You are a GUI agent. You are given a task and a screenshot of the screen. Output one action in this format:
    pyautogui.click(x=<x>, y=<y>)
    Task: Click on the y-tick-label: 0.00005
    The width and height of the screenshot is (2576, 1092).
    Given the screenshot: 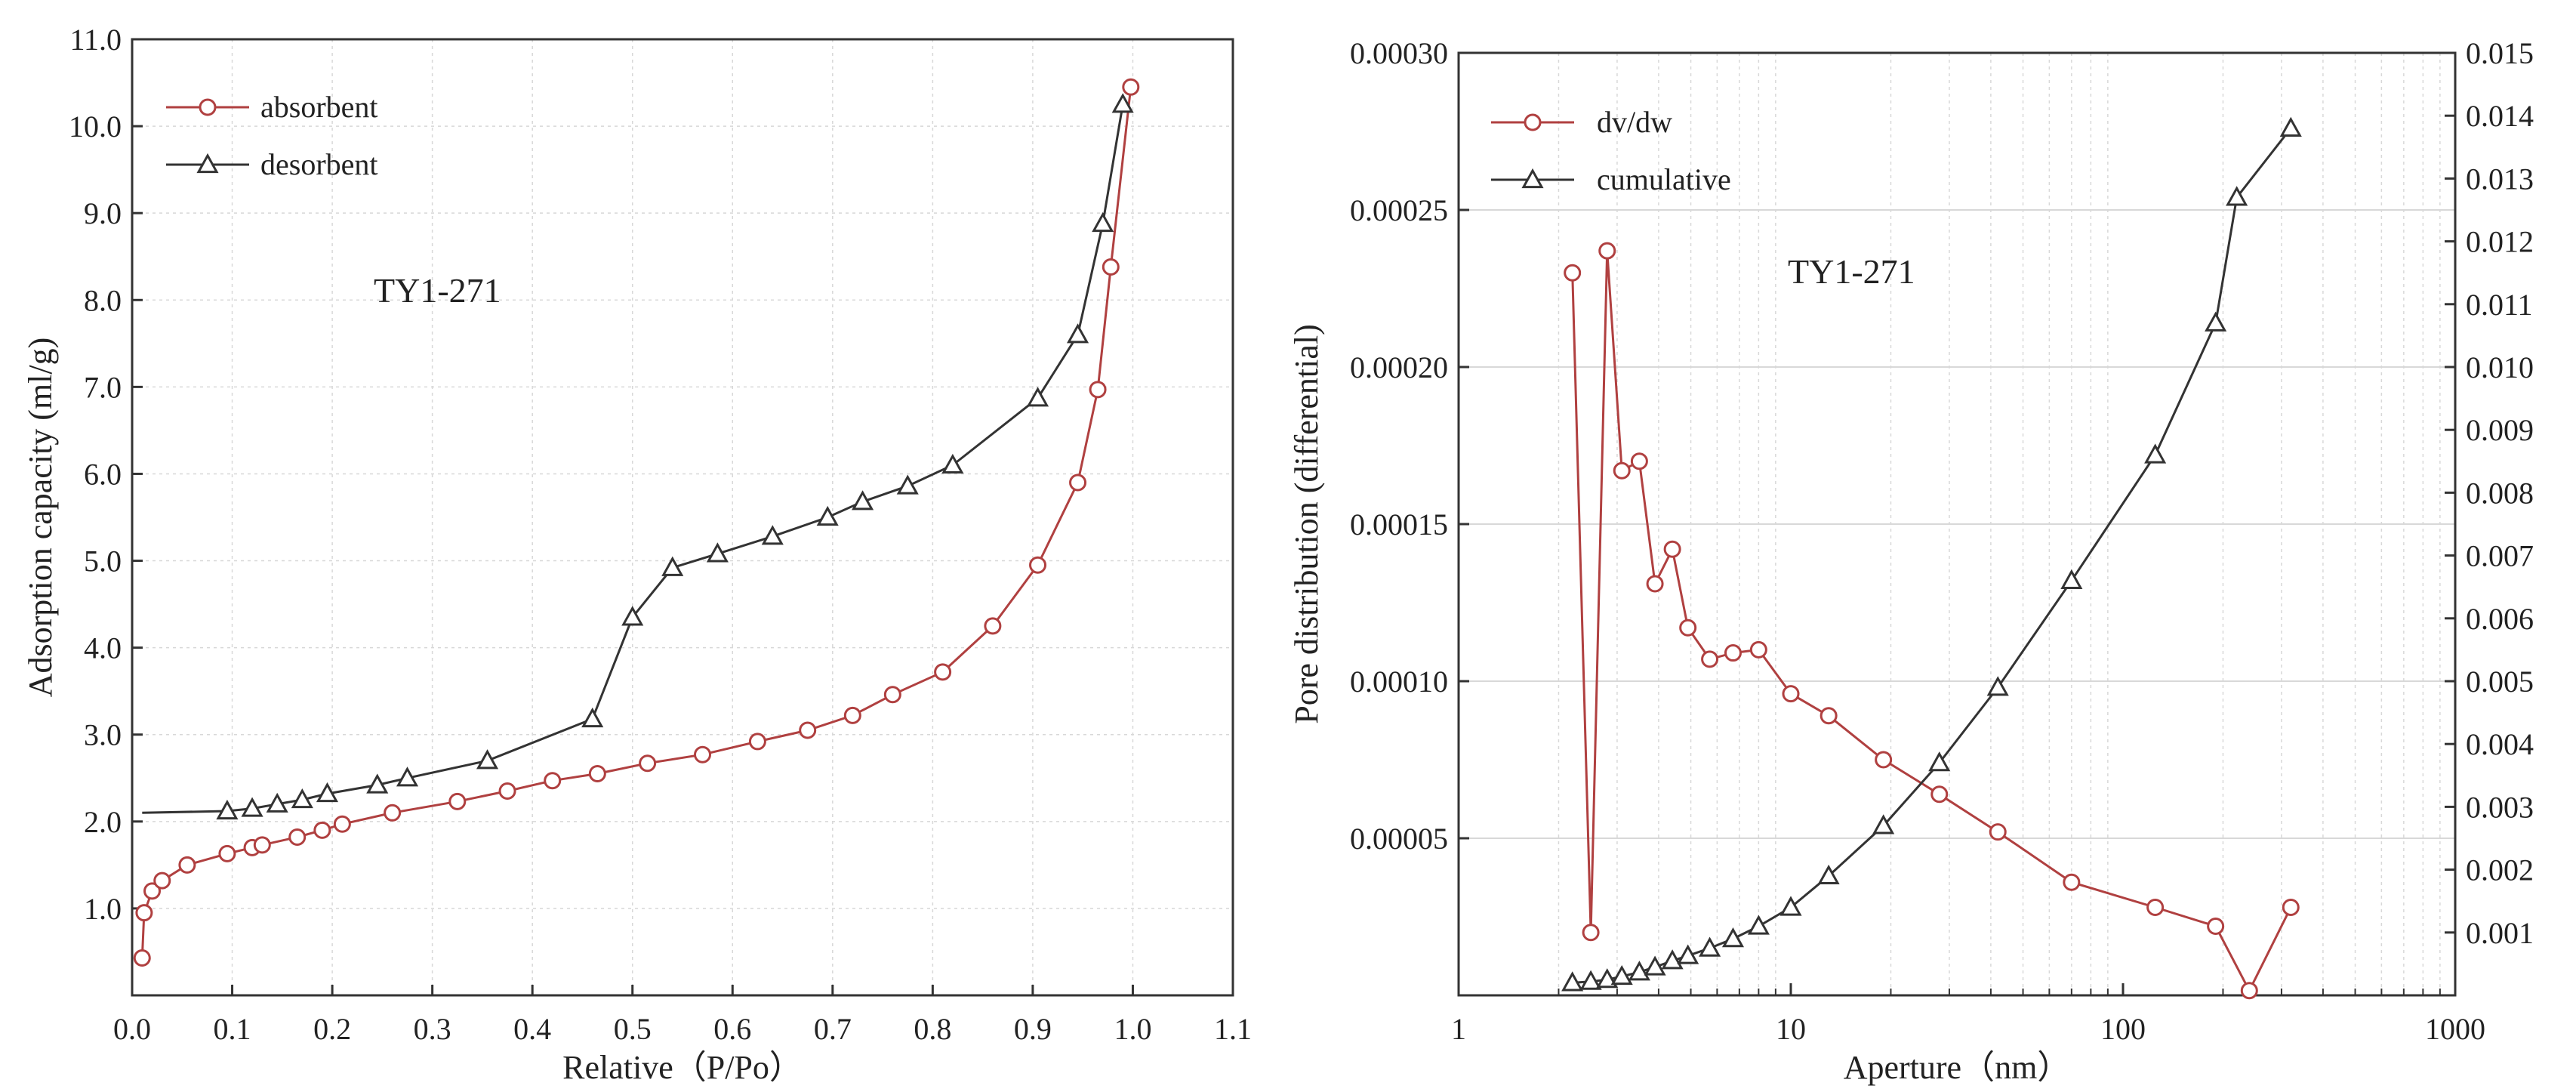 What is the action you would take?
    pyautogui.click(x=1399, y=839)
    